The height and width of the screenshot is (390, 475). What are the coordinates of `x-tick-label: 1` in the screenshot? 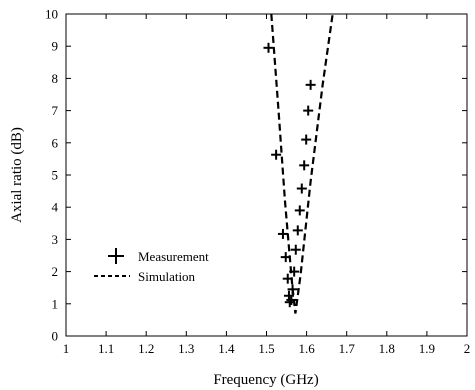 It's located at (66, 348).